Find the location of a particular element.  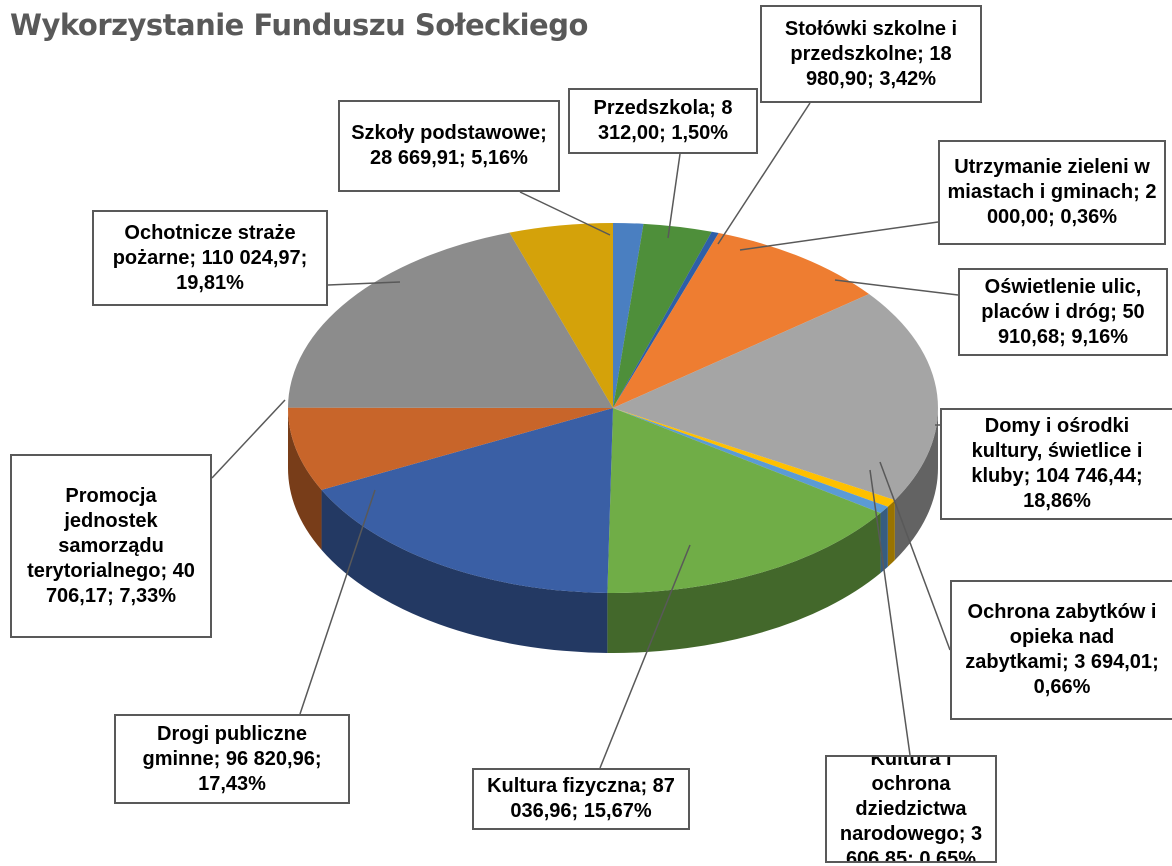

value-label: 5,16% is located at coordinates (499, 158).